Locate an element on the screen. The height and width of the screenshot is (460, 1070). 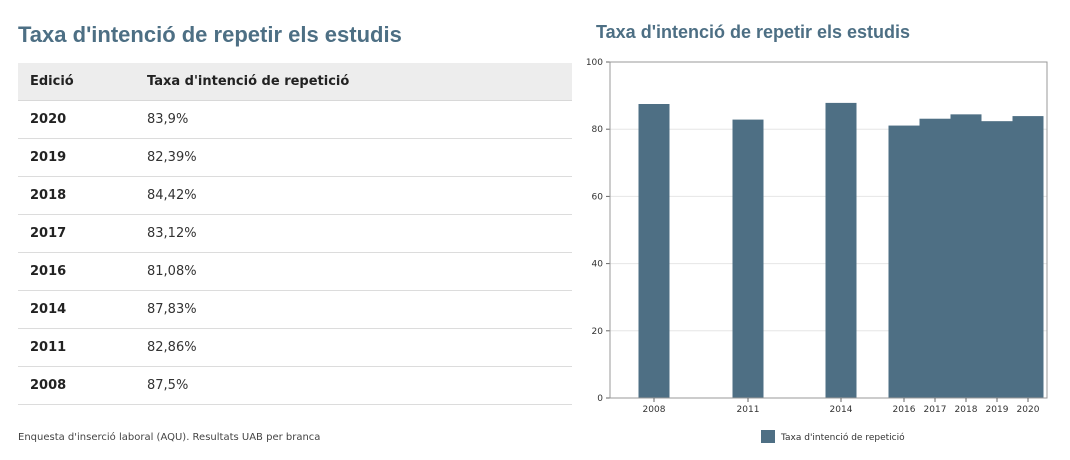
x-tick-label: 2016 is located at coordinates (904, 410).